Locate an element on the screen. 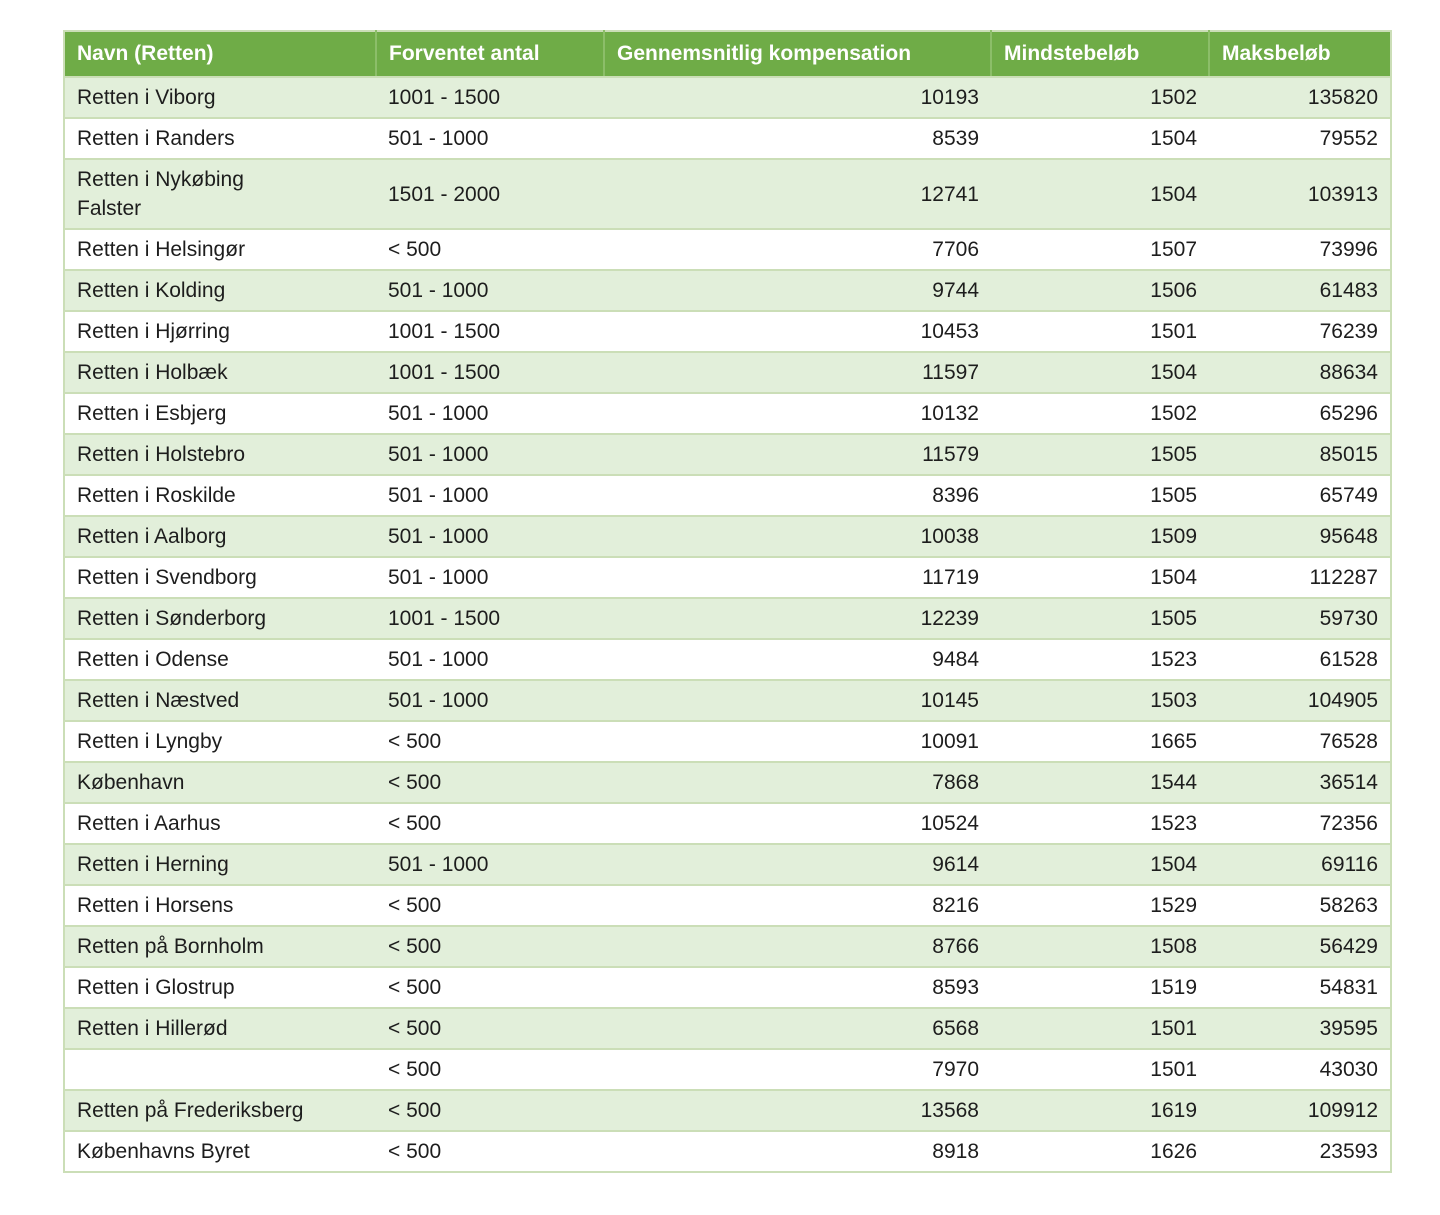 The height and width of the screenshot is (1215, 1440). cell-navn: Retten i Lyngby is located at coordinates (220, 742).